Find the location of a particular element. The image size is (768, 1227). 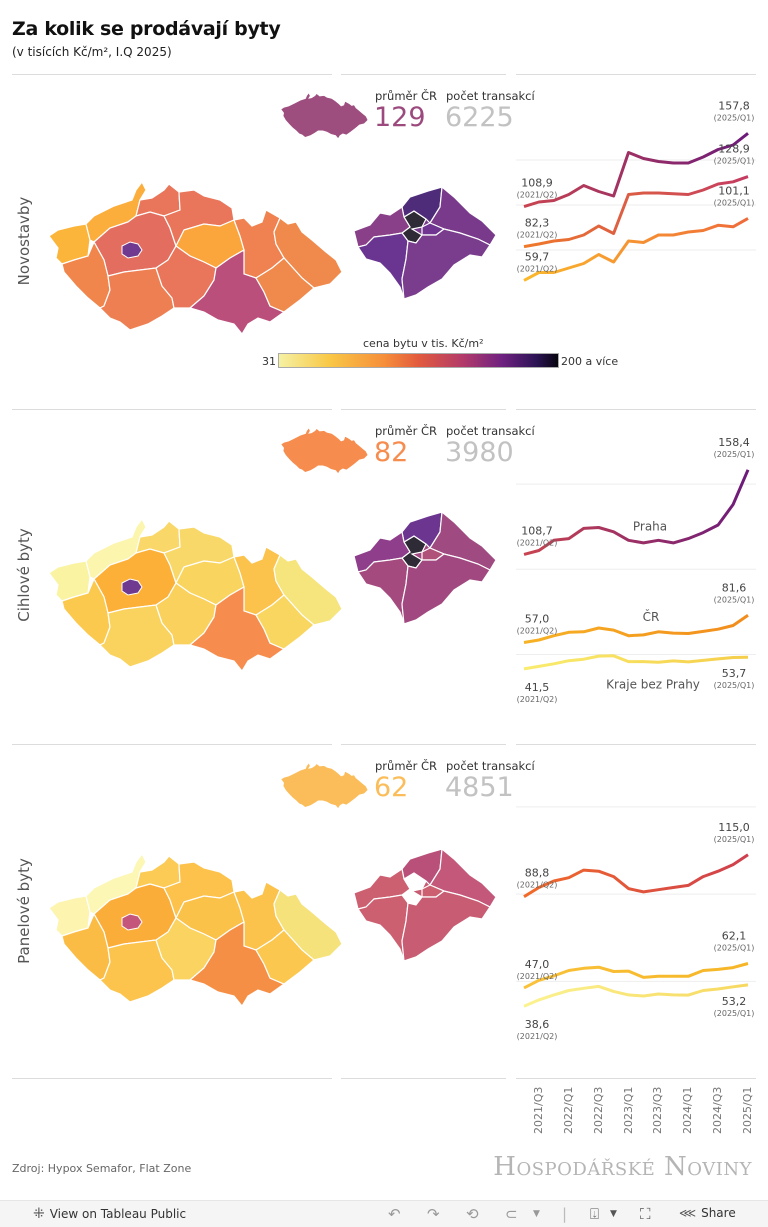

end-value-label: 128,9 is located at coordinates (734, 149).